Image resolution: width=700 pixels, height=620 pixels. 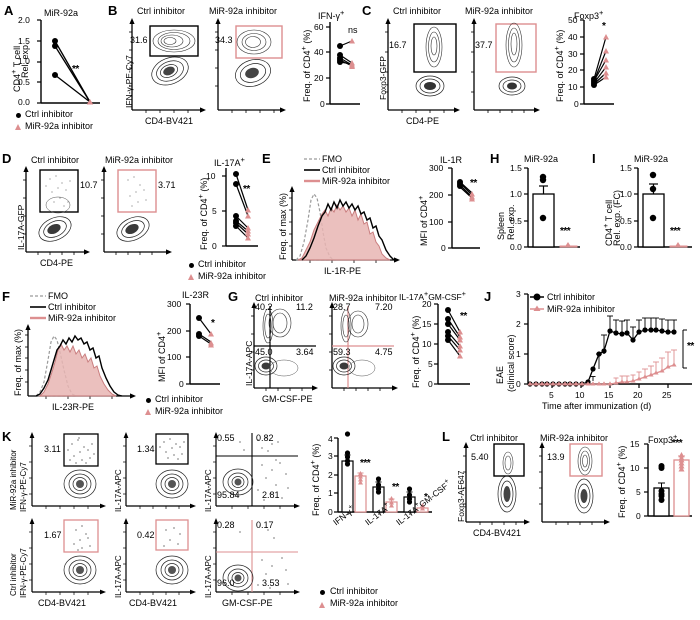 What do you see at coordinates (174, 331) in the screenshot?
I see `panel-f-sub-ytick-1: 200` at bounding box center [174, 331].